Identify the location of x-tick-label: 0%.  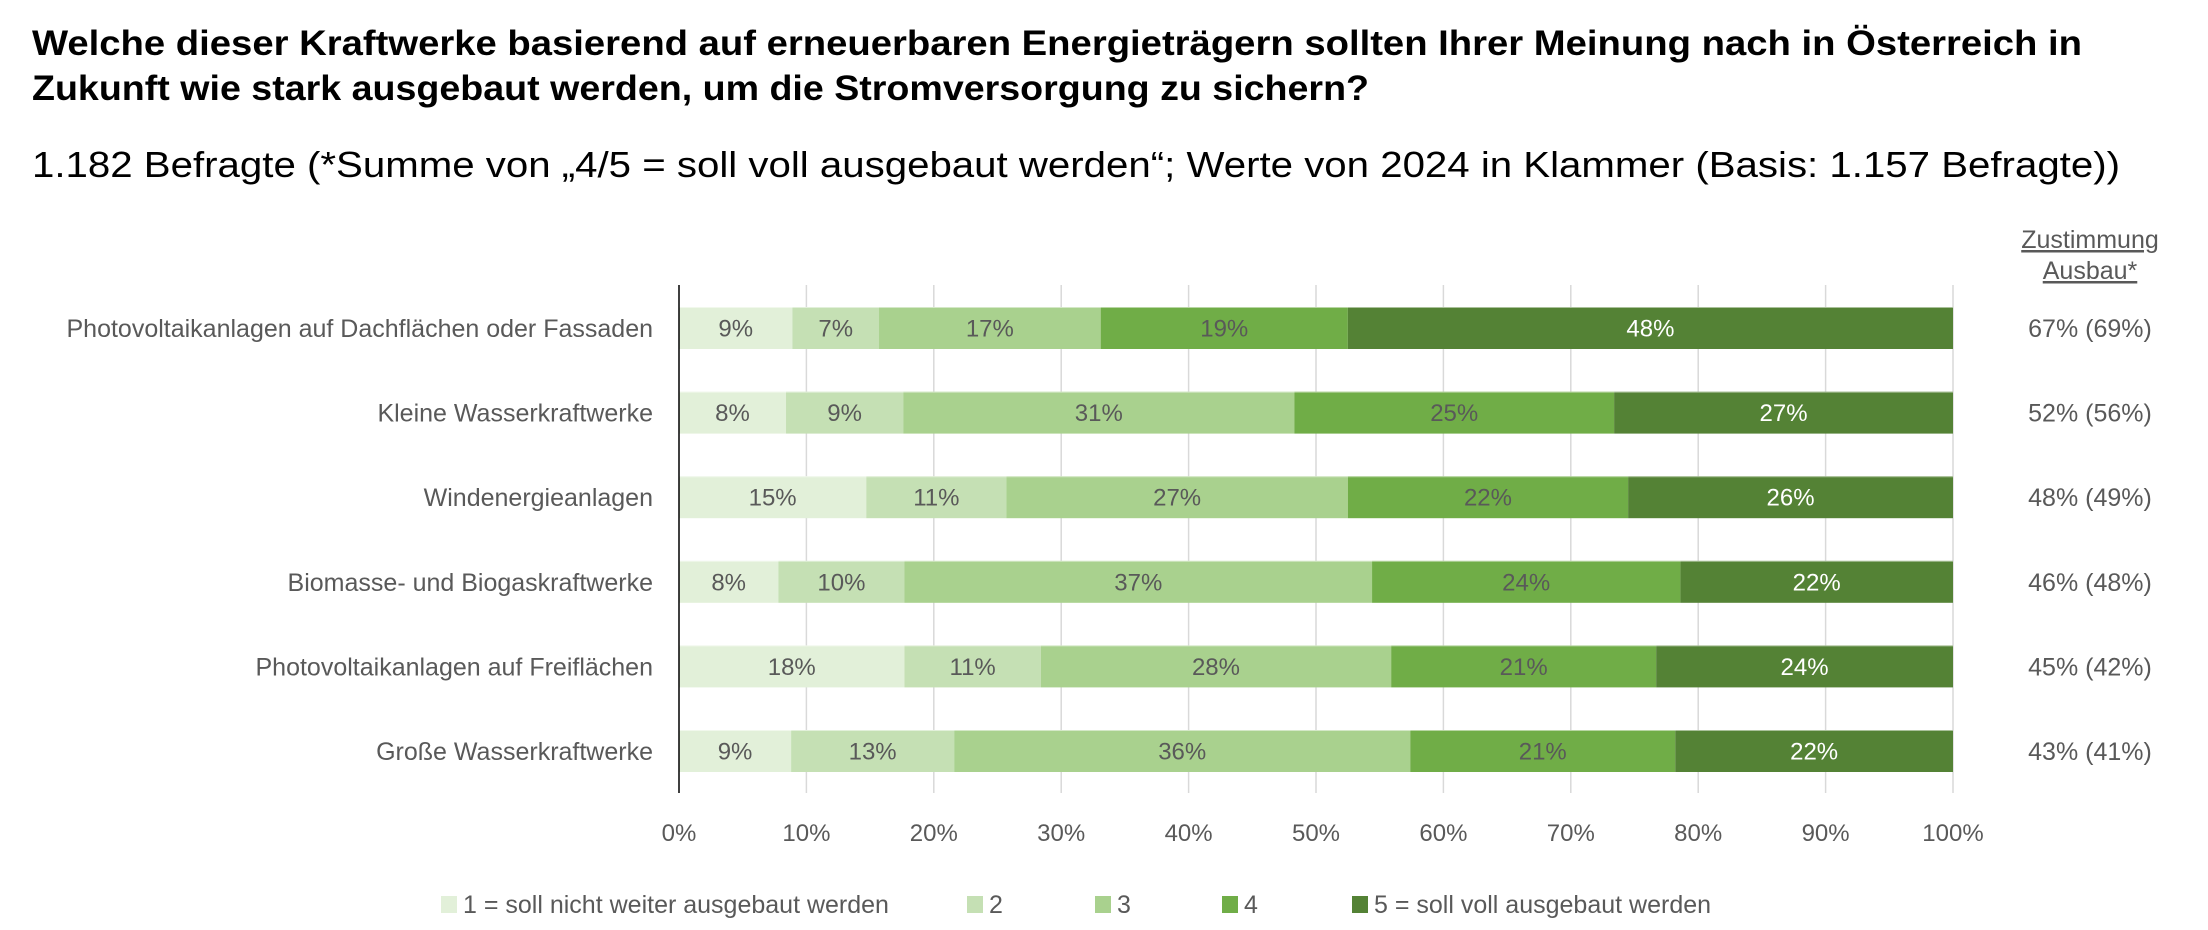
(679, 833).